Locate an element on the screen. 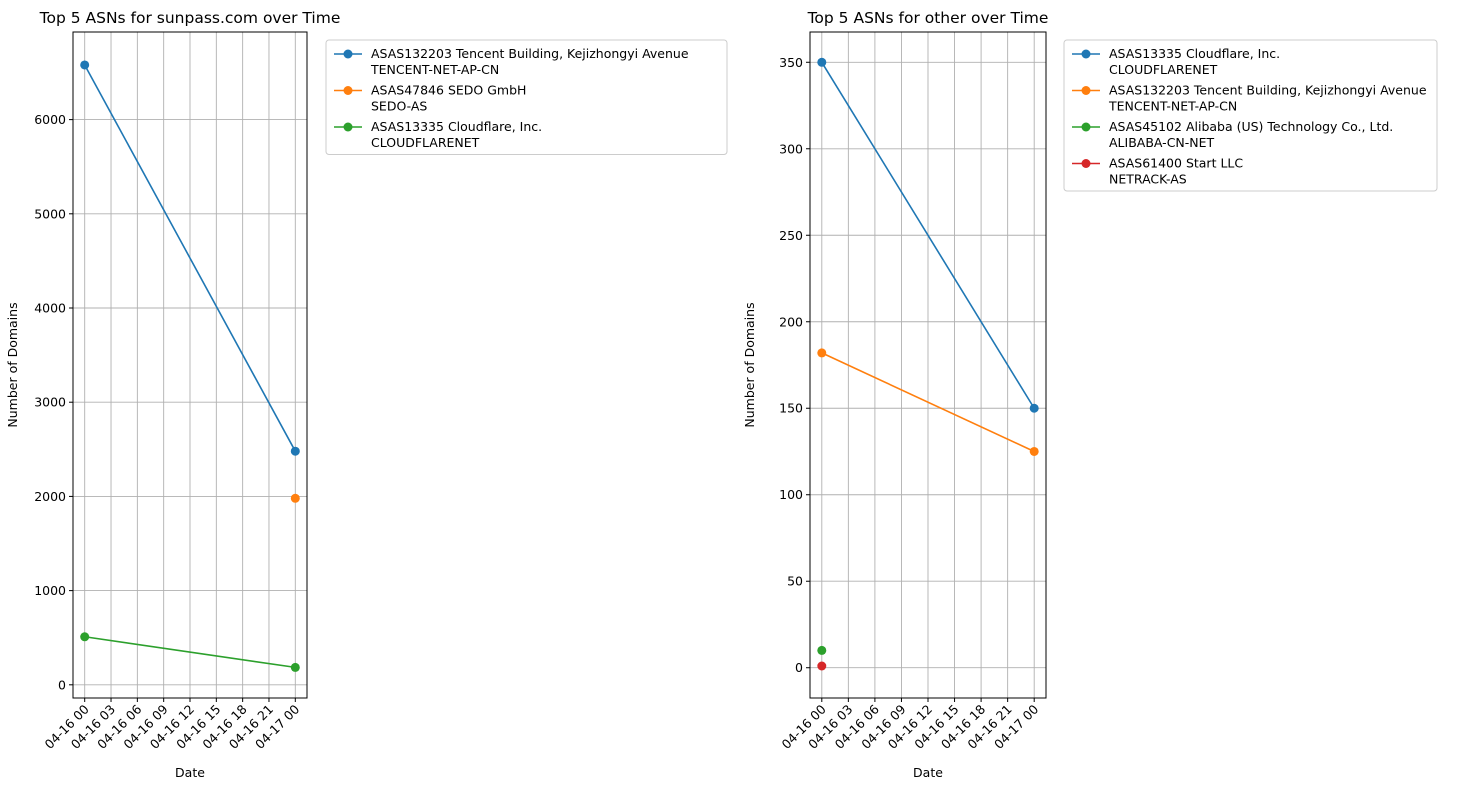  y-tick-label: 250 is located at coordinates (791, 235).